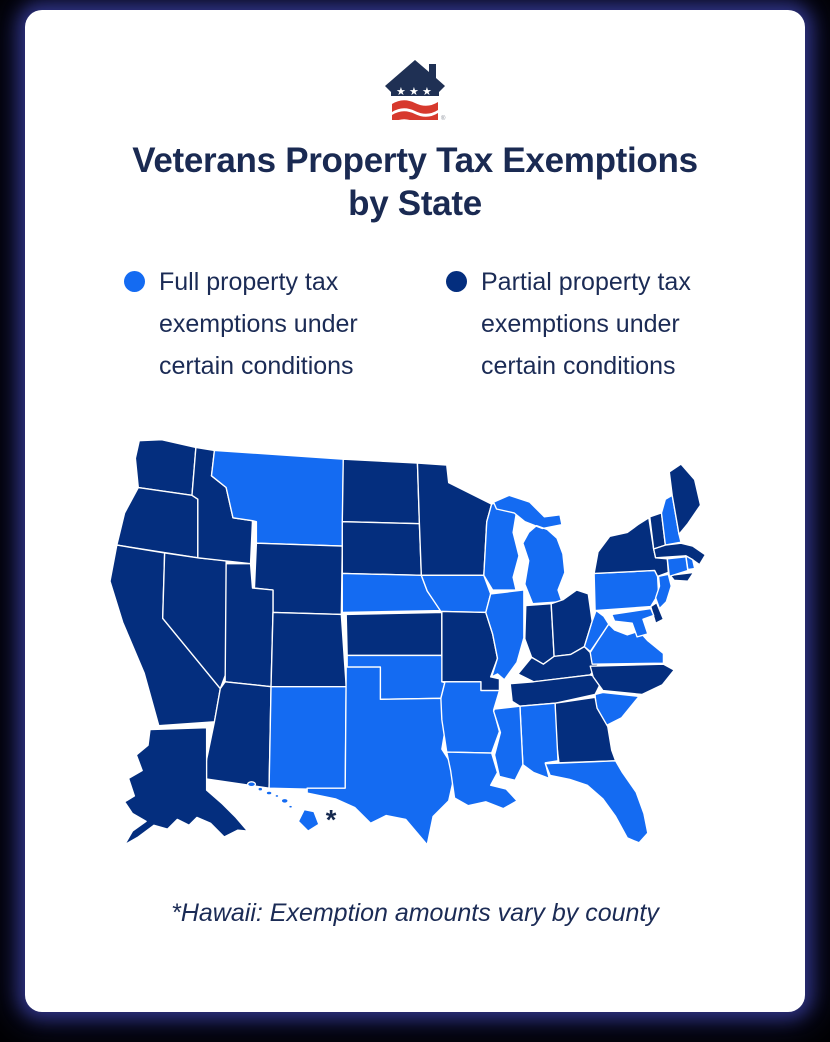 The image size is (830, 1042). What do you see at coordinates (508, 743) in the screenshot?
I see `state-mississippi` at bounding box center [508, 743].